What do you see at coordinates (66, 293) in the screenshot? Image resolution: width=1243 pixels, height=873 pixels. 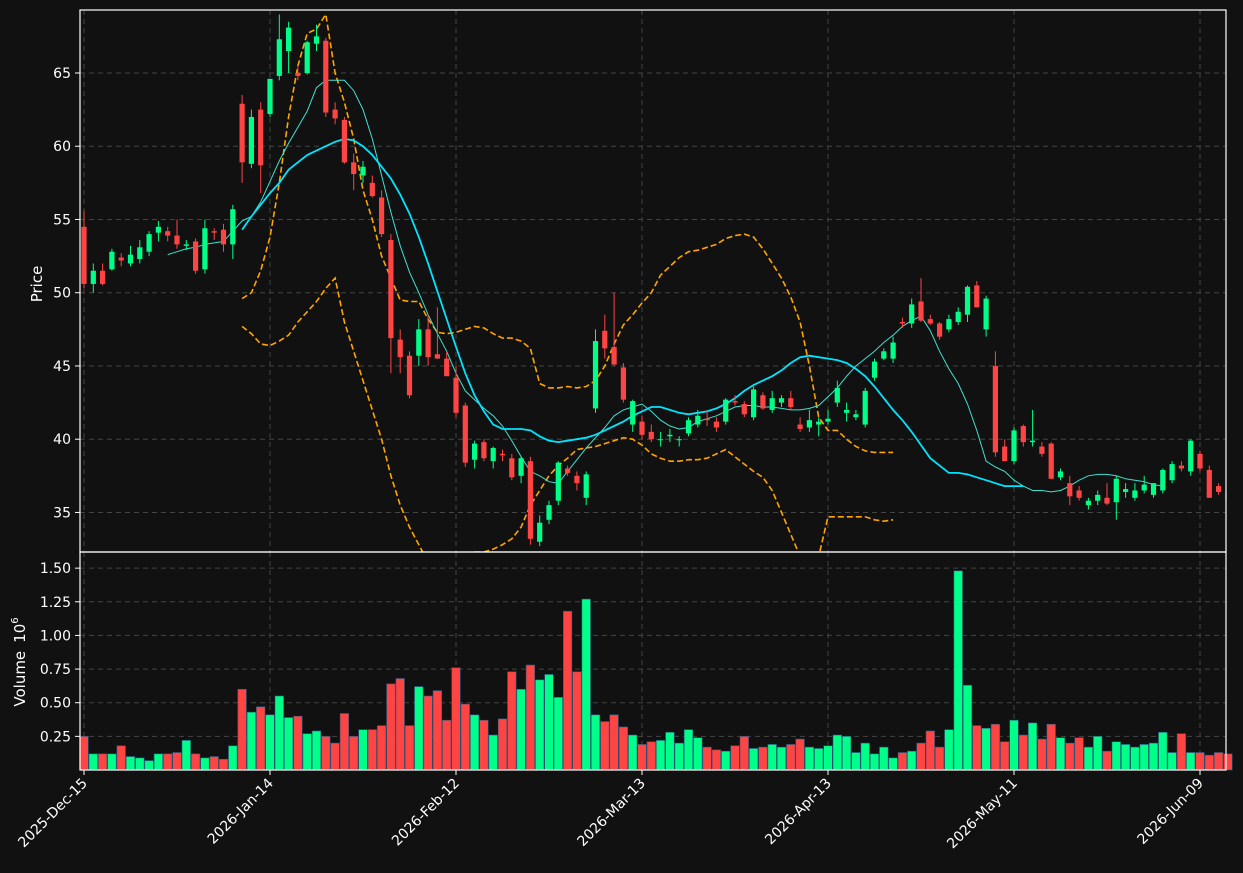 I see `price-axis-ticks: 35 40 45 50 55 60 65` at bounding box center [66, 293].